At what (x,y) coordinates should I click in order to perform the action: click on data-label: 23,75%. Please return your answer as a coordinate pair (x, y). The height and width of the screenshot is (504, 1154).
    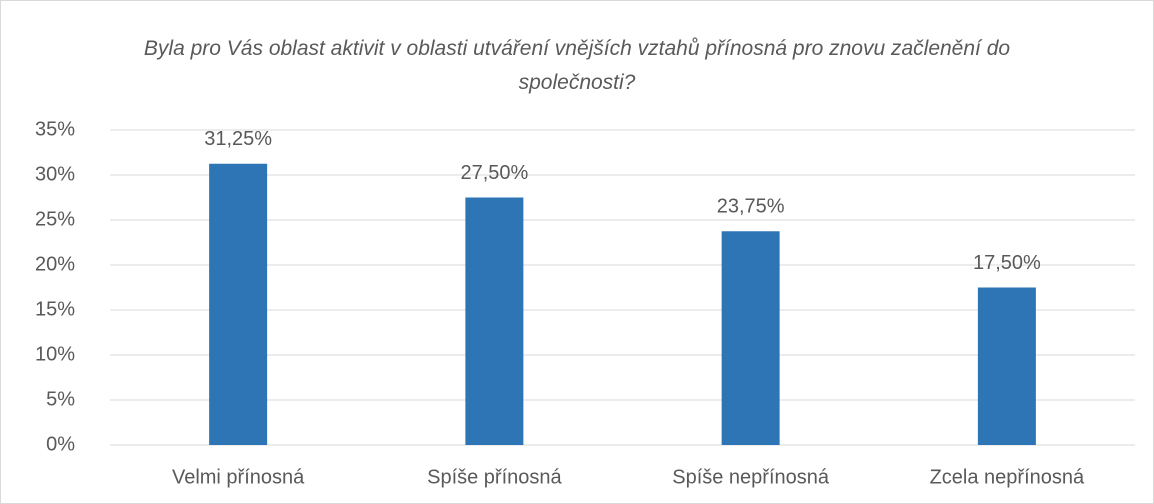
    Looking at the image, I should click on (751, 207).